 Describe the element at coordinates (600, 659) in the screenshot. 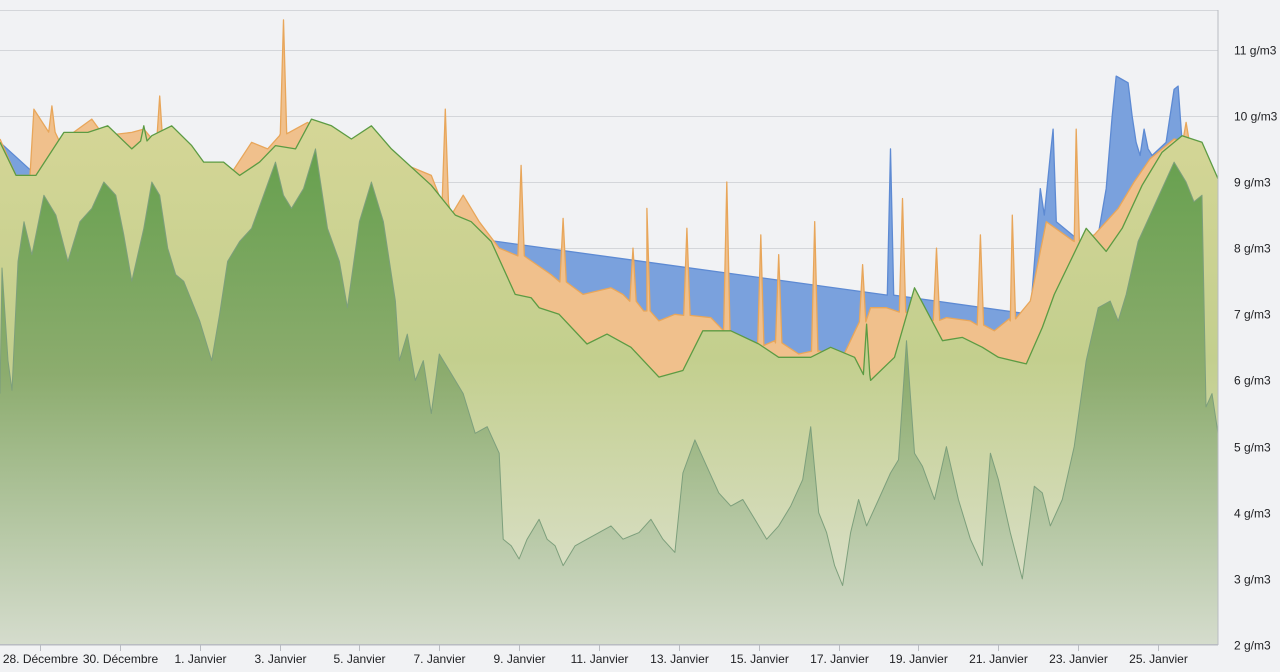

I see `x-tick-label: 11. Janvier` at that location.